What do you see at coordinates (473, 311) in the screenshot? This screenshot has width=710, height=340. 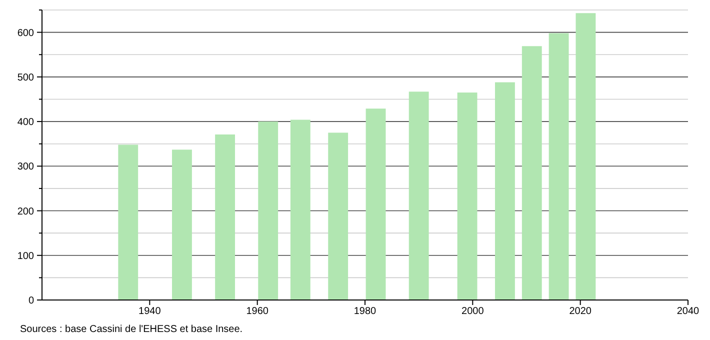 I see `x-tick-label: 2000` at bounding box center [473, 311].